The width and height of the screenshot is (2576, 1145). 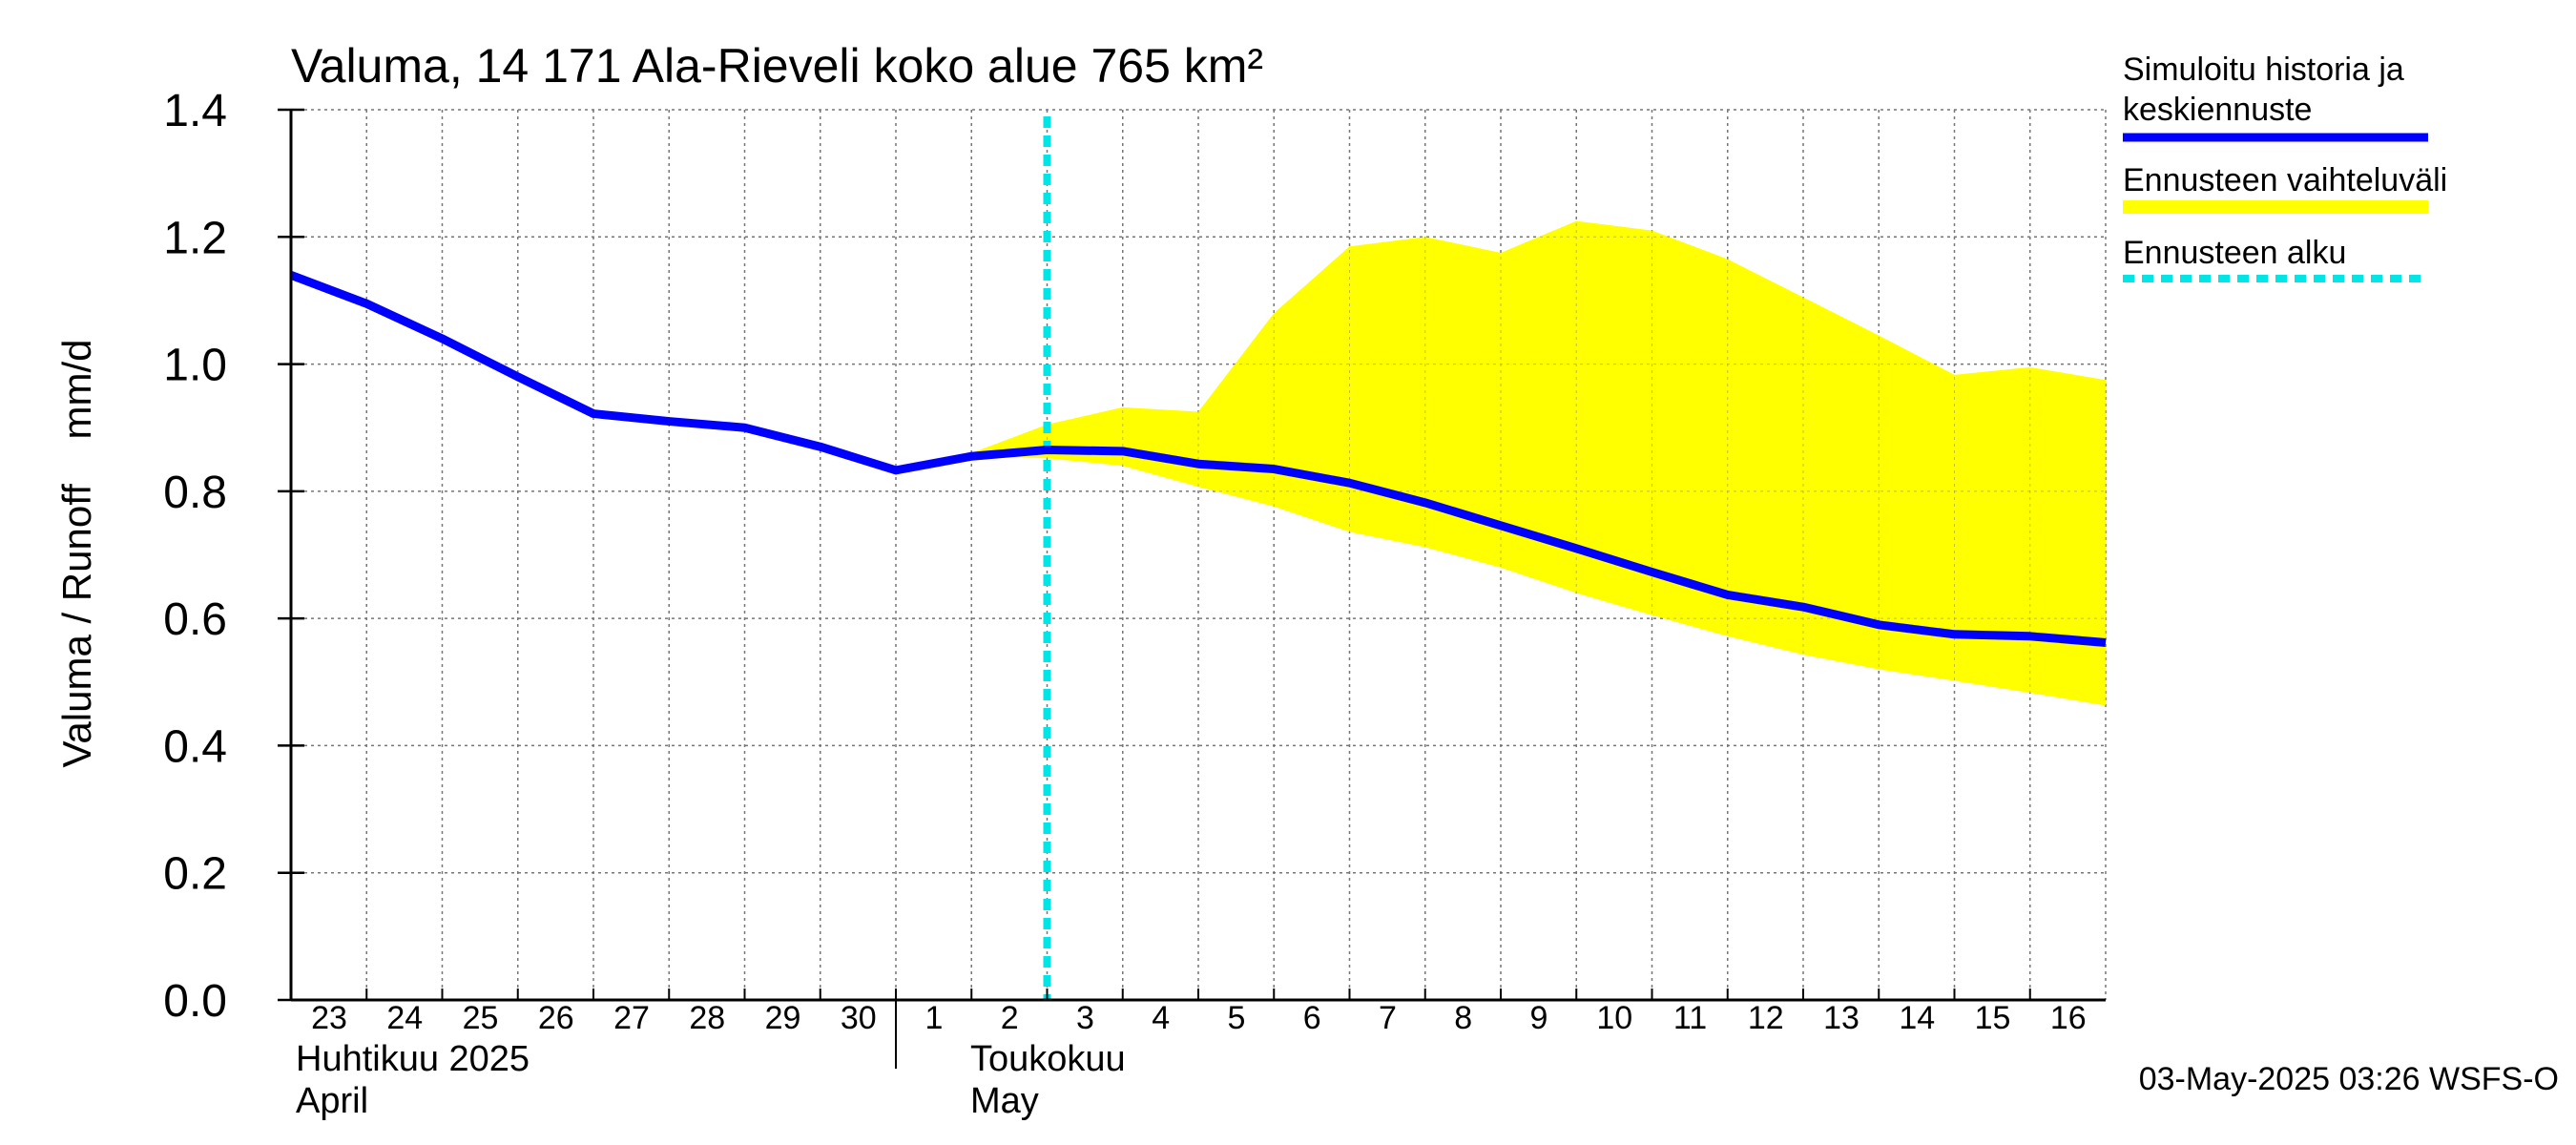 What do you see at coordinates (2285, 180) in the screenshot?
I see `legend-label-range: Ennusteen vaihteluväli` at bounding box center [2285, 180].